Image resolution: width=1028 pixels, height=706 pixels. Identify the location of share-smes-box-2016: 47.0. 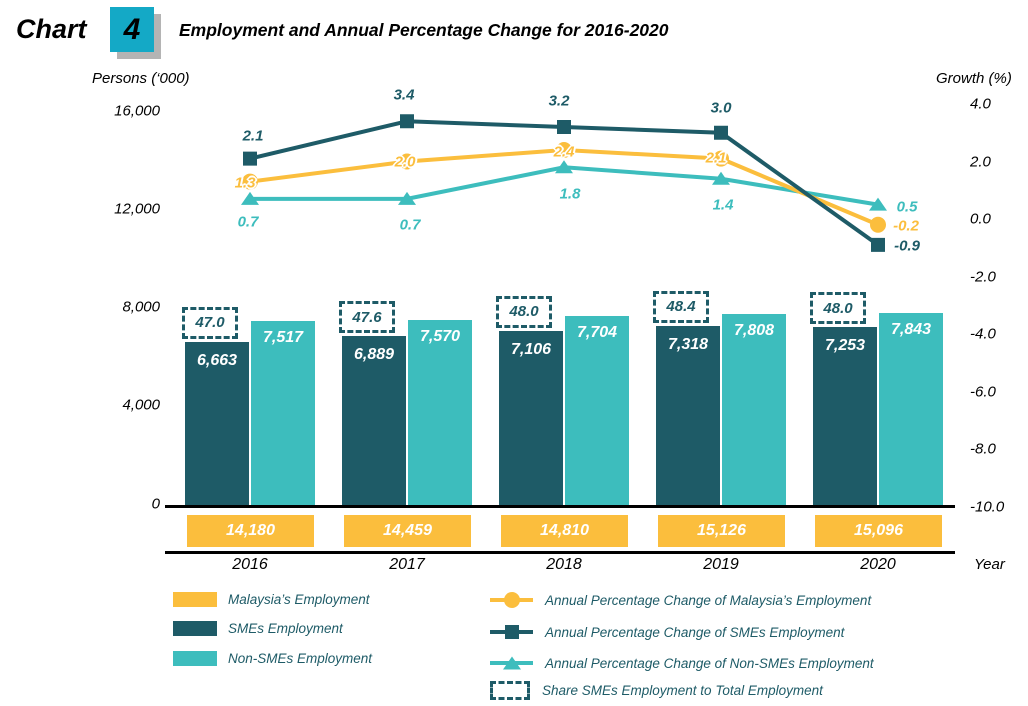
(210, 322).